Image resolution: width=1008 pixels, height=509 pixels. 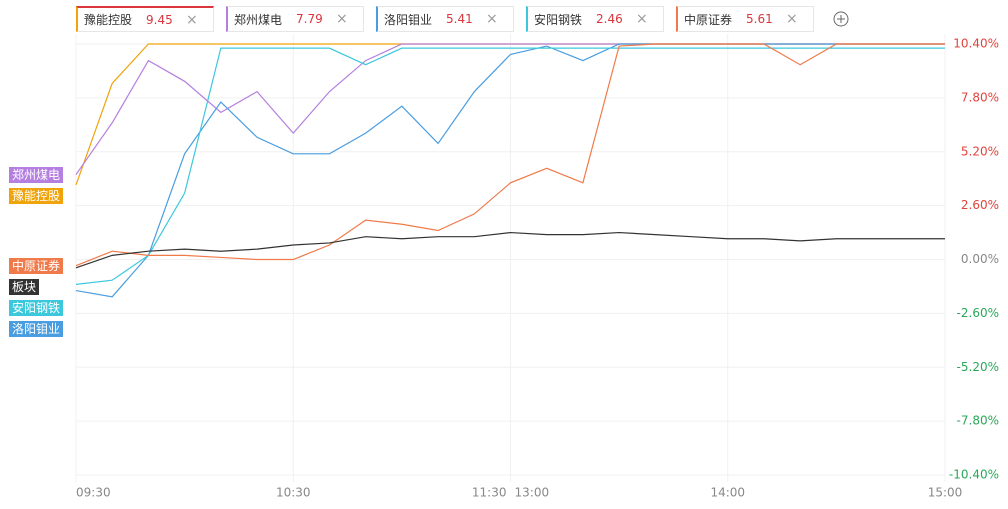 I want to click on legend-tab: 豫能控股 9.45 ×, so click(x=145, y=19).